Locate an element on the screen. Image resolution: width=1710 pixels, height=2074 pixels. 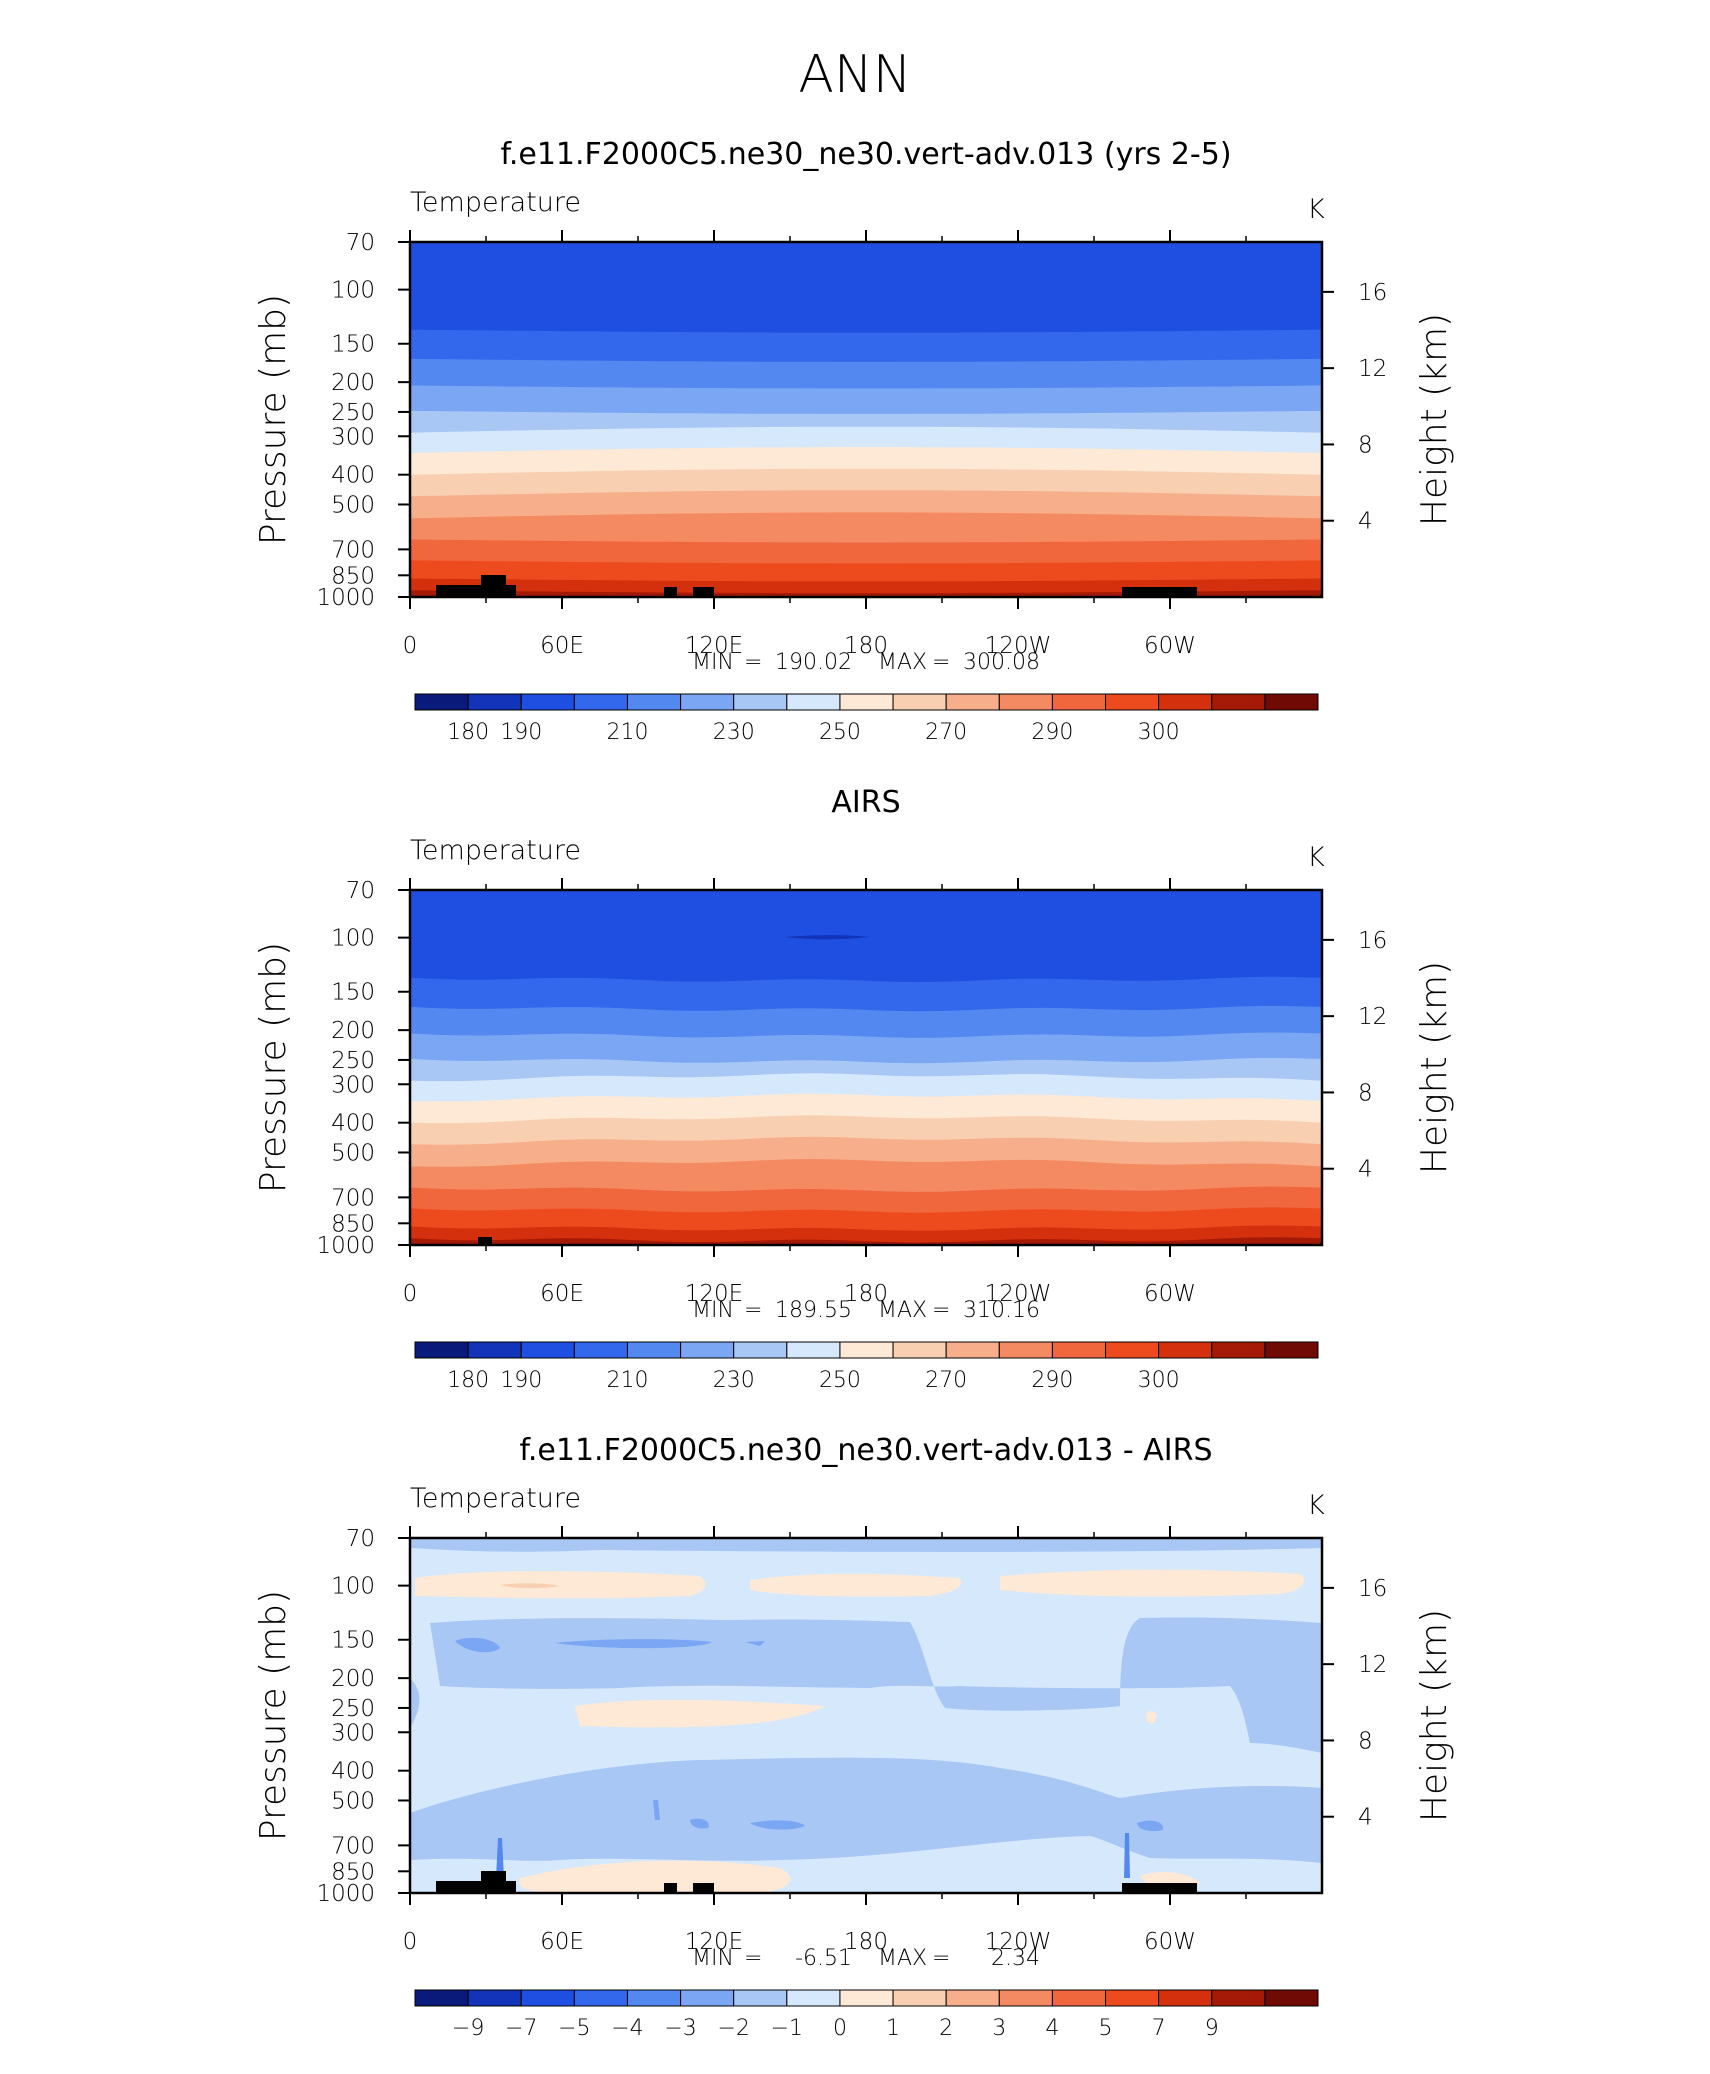
right-tick-label: 12 is located at coordinates (1372, 1665).